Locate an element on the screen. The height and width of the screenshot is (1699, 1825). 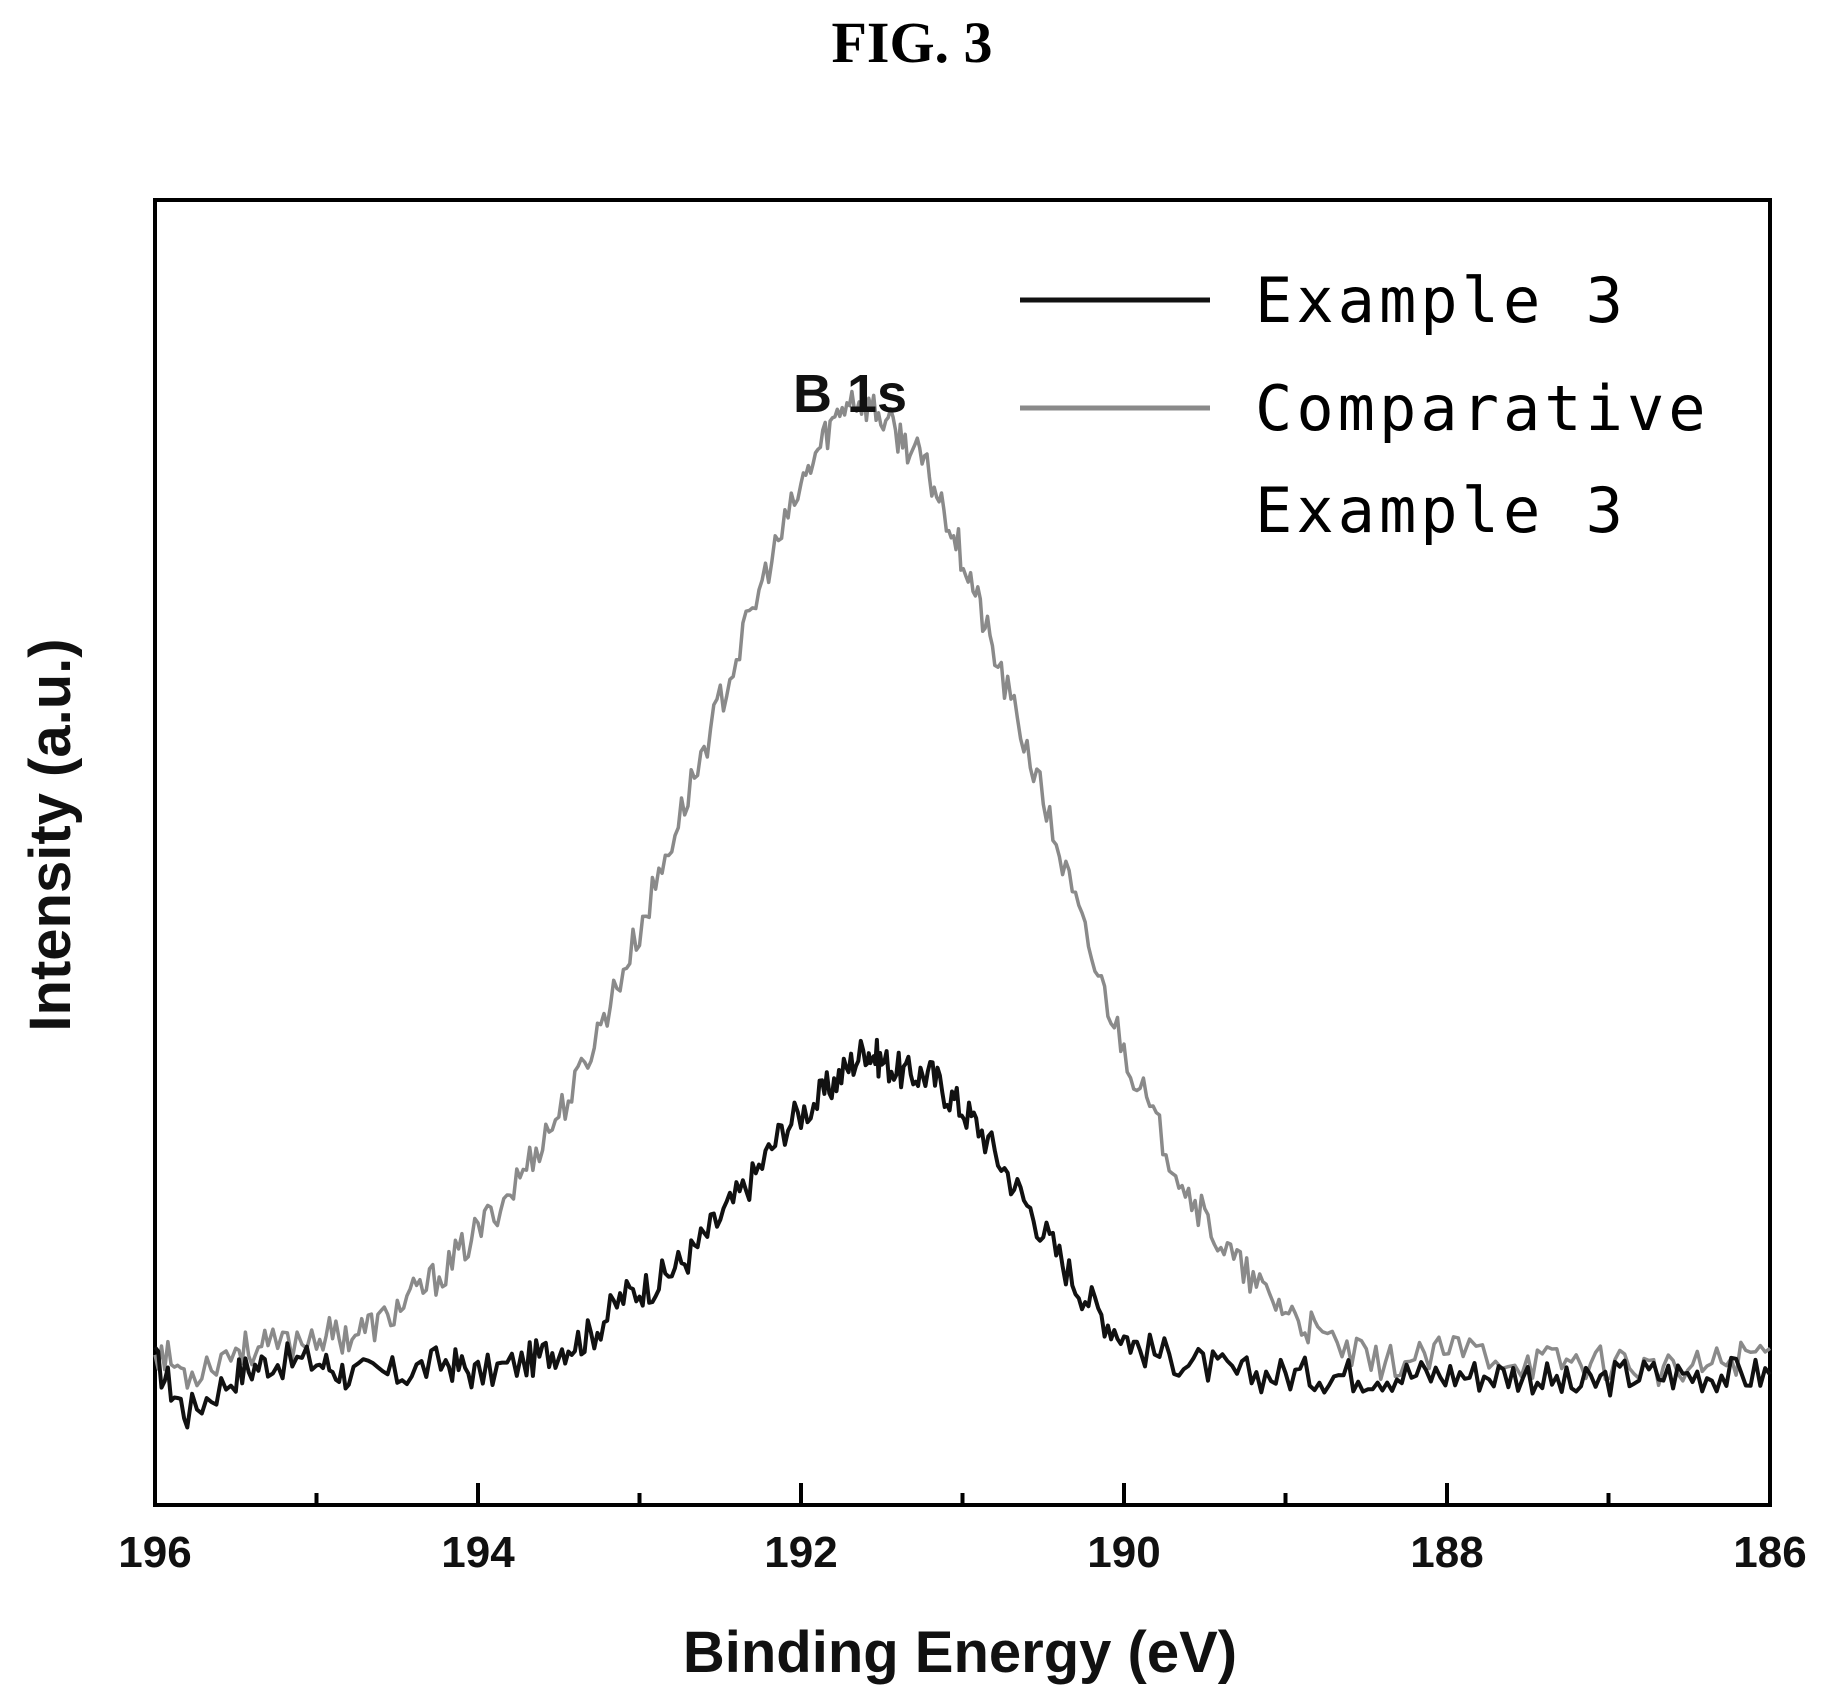
peak-annotation: B 1s is located at coordinates (850, 394).